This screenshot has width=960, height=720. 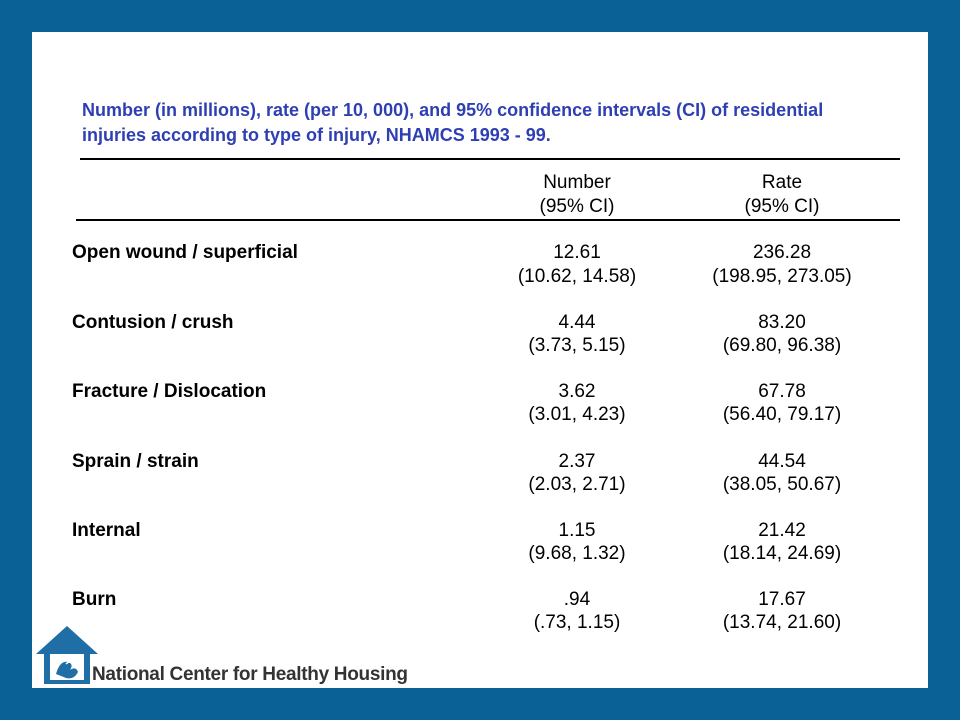 What do you see at coordinates (577, 530) in the screenshot?
I see `number-value: 1.15` at bounding box center [577, 530].